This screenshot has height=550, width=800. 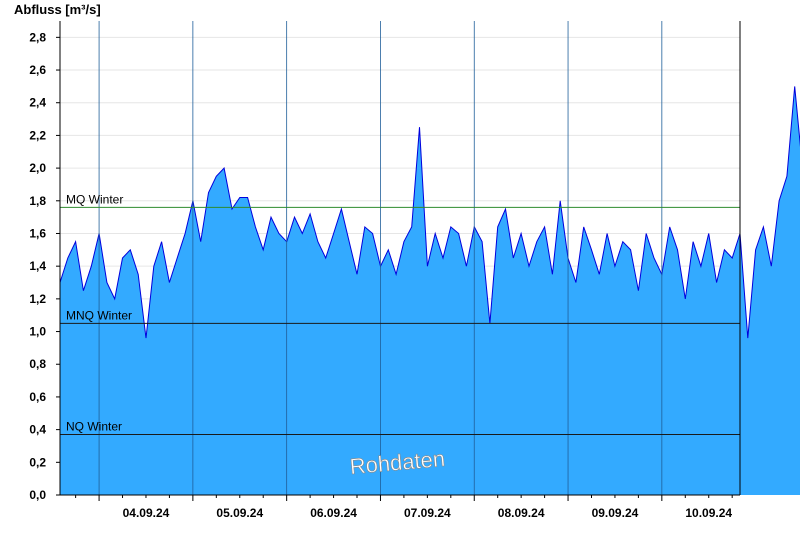 What do you see at coordinates (57, 9) in the screenshot?
I see `y-axis-title: Abfluss [m³/s]` at bounding box center [57, 9].